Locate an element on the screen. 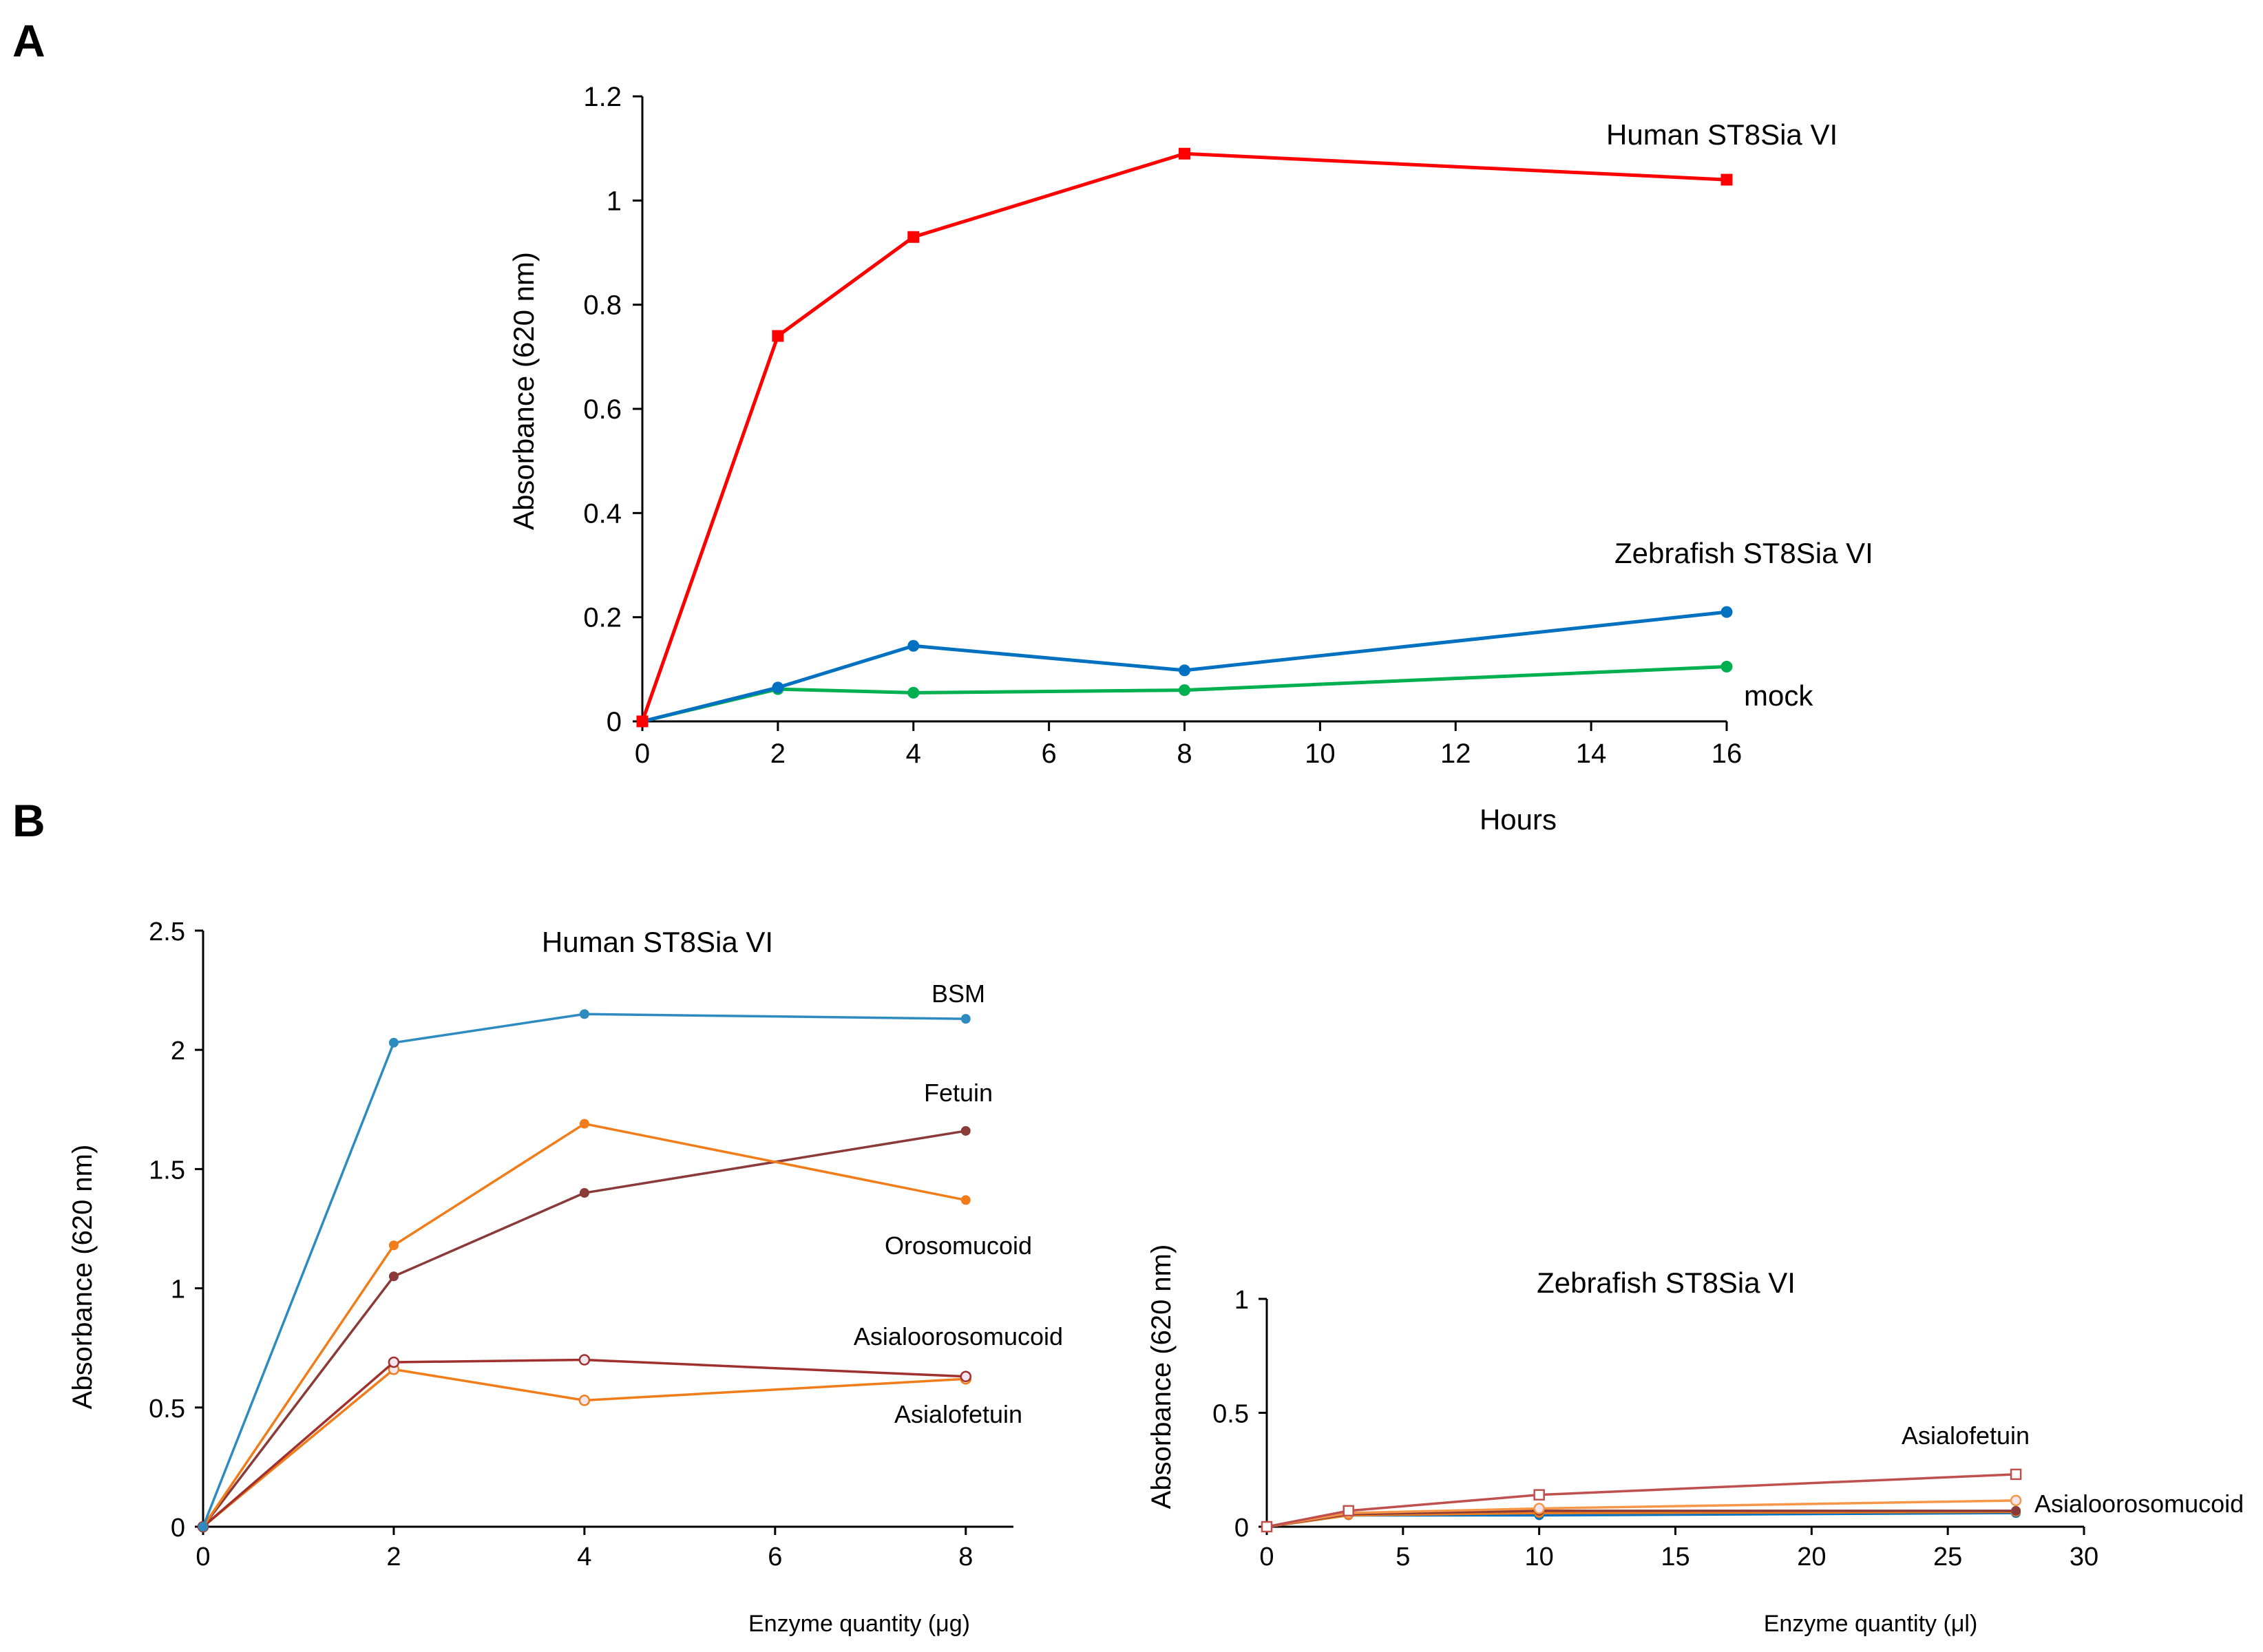 Image resolution: width=2263 pixels, height=1652 pixels. chart-b-human-x-tick-label: 2 is located at coordinates (393, 1557).